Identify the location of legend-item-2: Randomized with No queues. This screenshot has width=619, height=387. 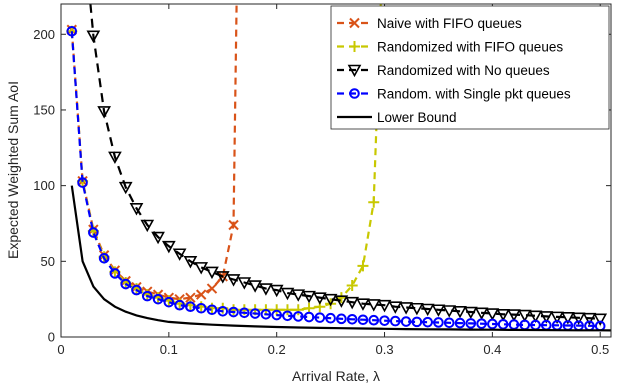
(443, 70).